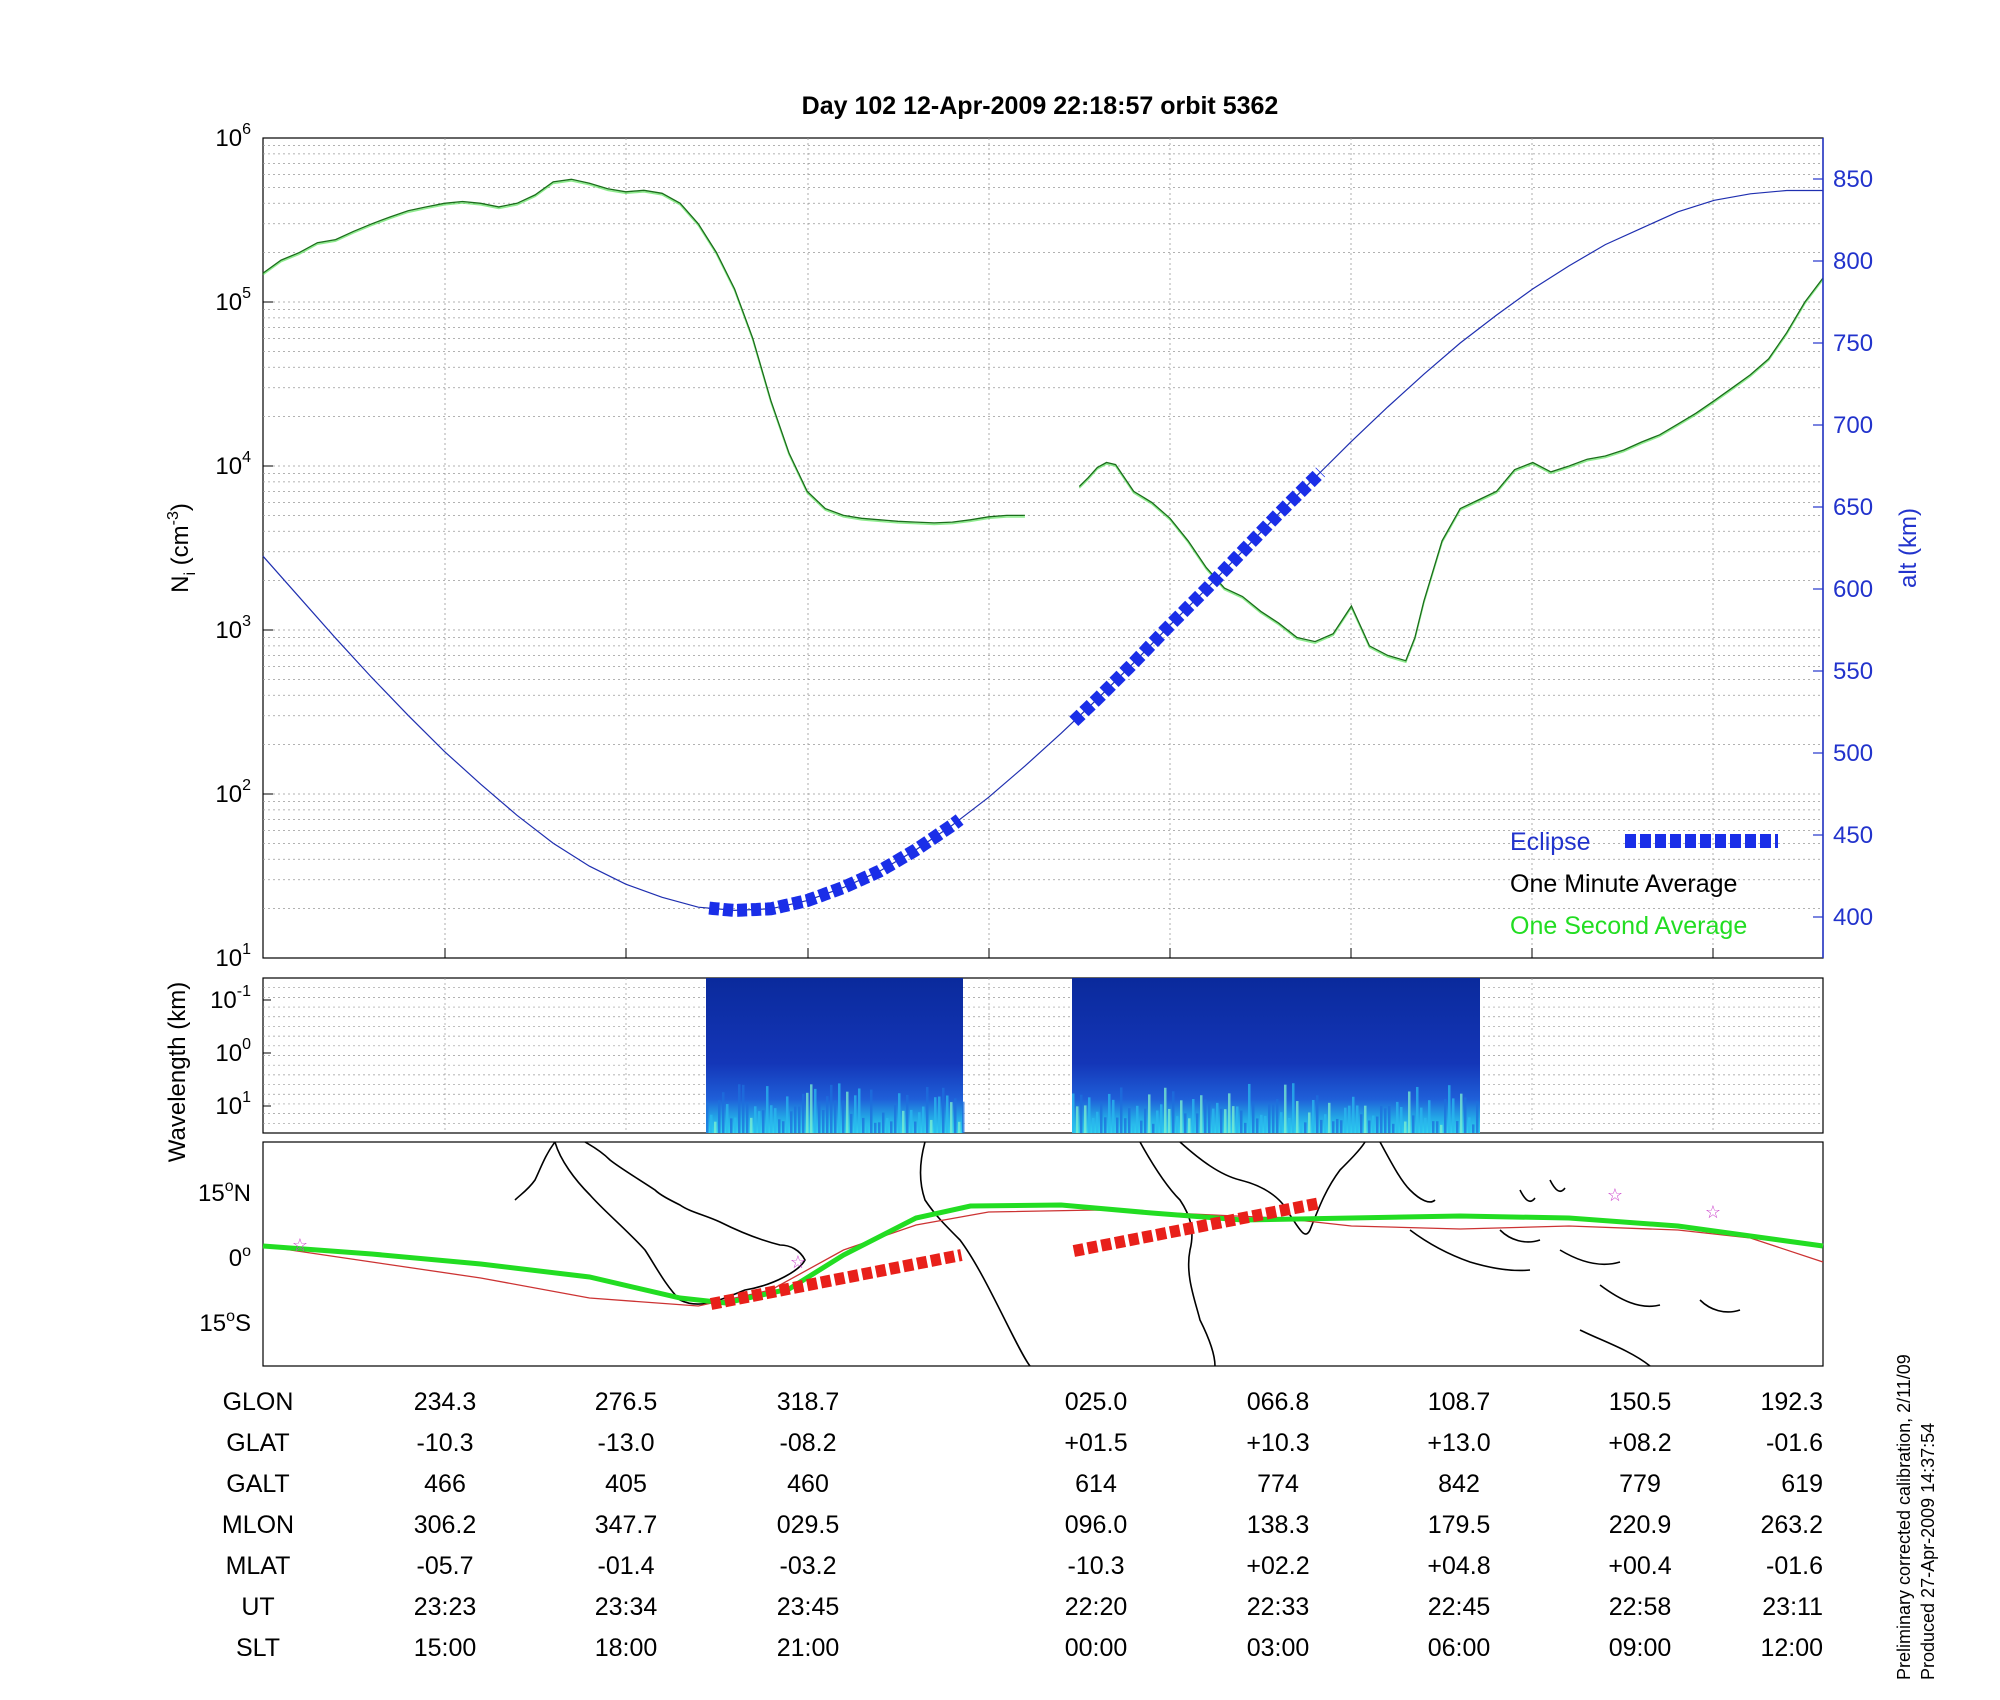  Describe the element at coordinates (233, 1051) in the screenshot. I see `spec-y-tick-label: 10⁰` at that location.